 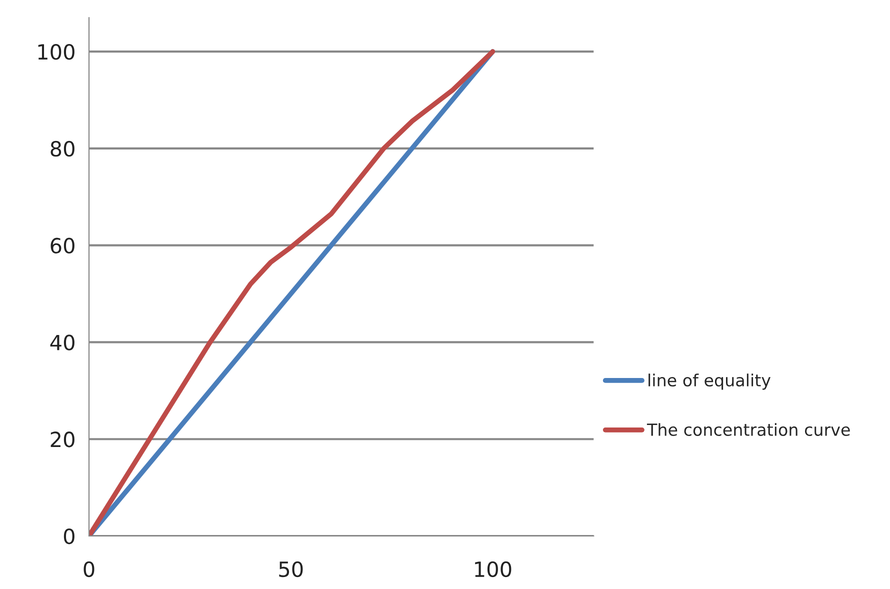 What do you see at coordinates (709, 382) in the screenshot?
I see `legend-label: line of equality` at bounding box center [709, 382].